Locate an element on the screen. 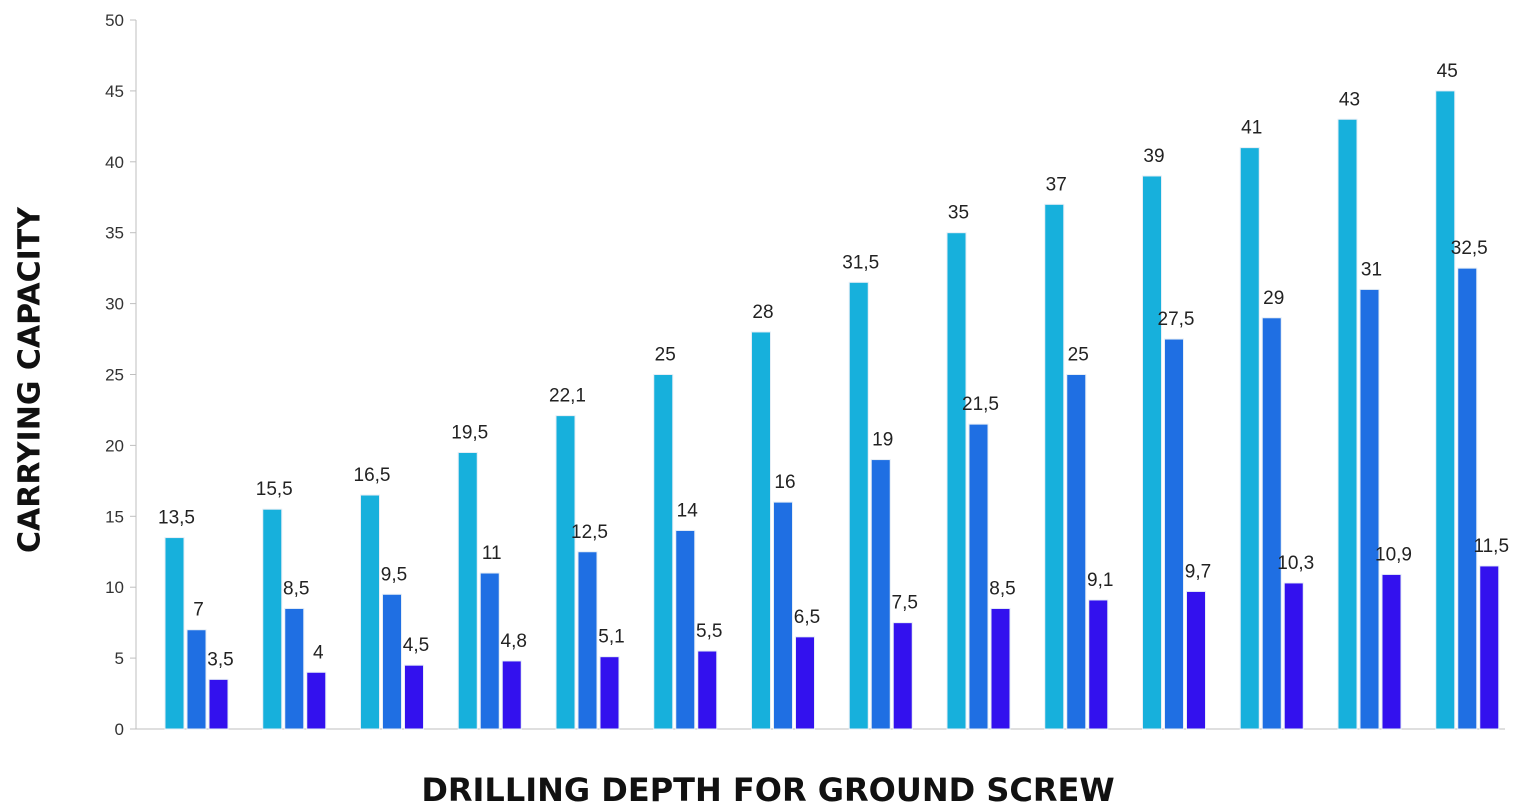  data-label: 9,5 is located at coordinates (394, 574).